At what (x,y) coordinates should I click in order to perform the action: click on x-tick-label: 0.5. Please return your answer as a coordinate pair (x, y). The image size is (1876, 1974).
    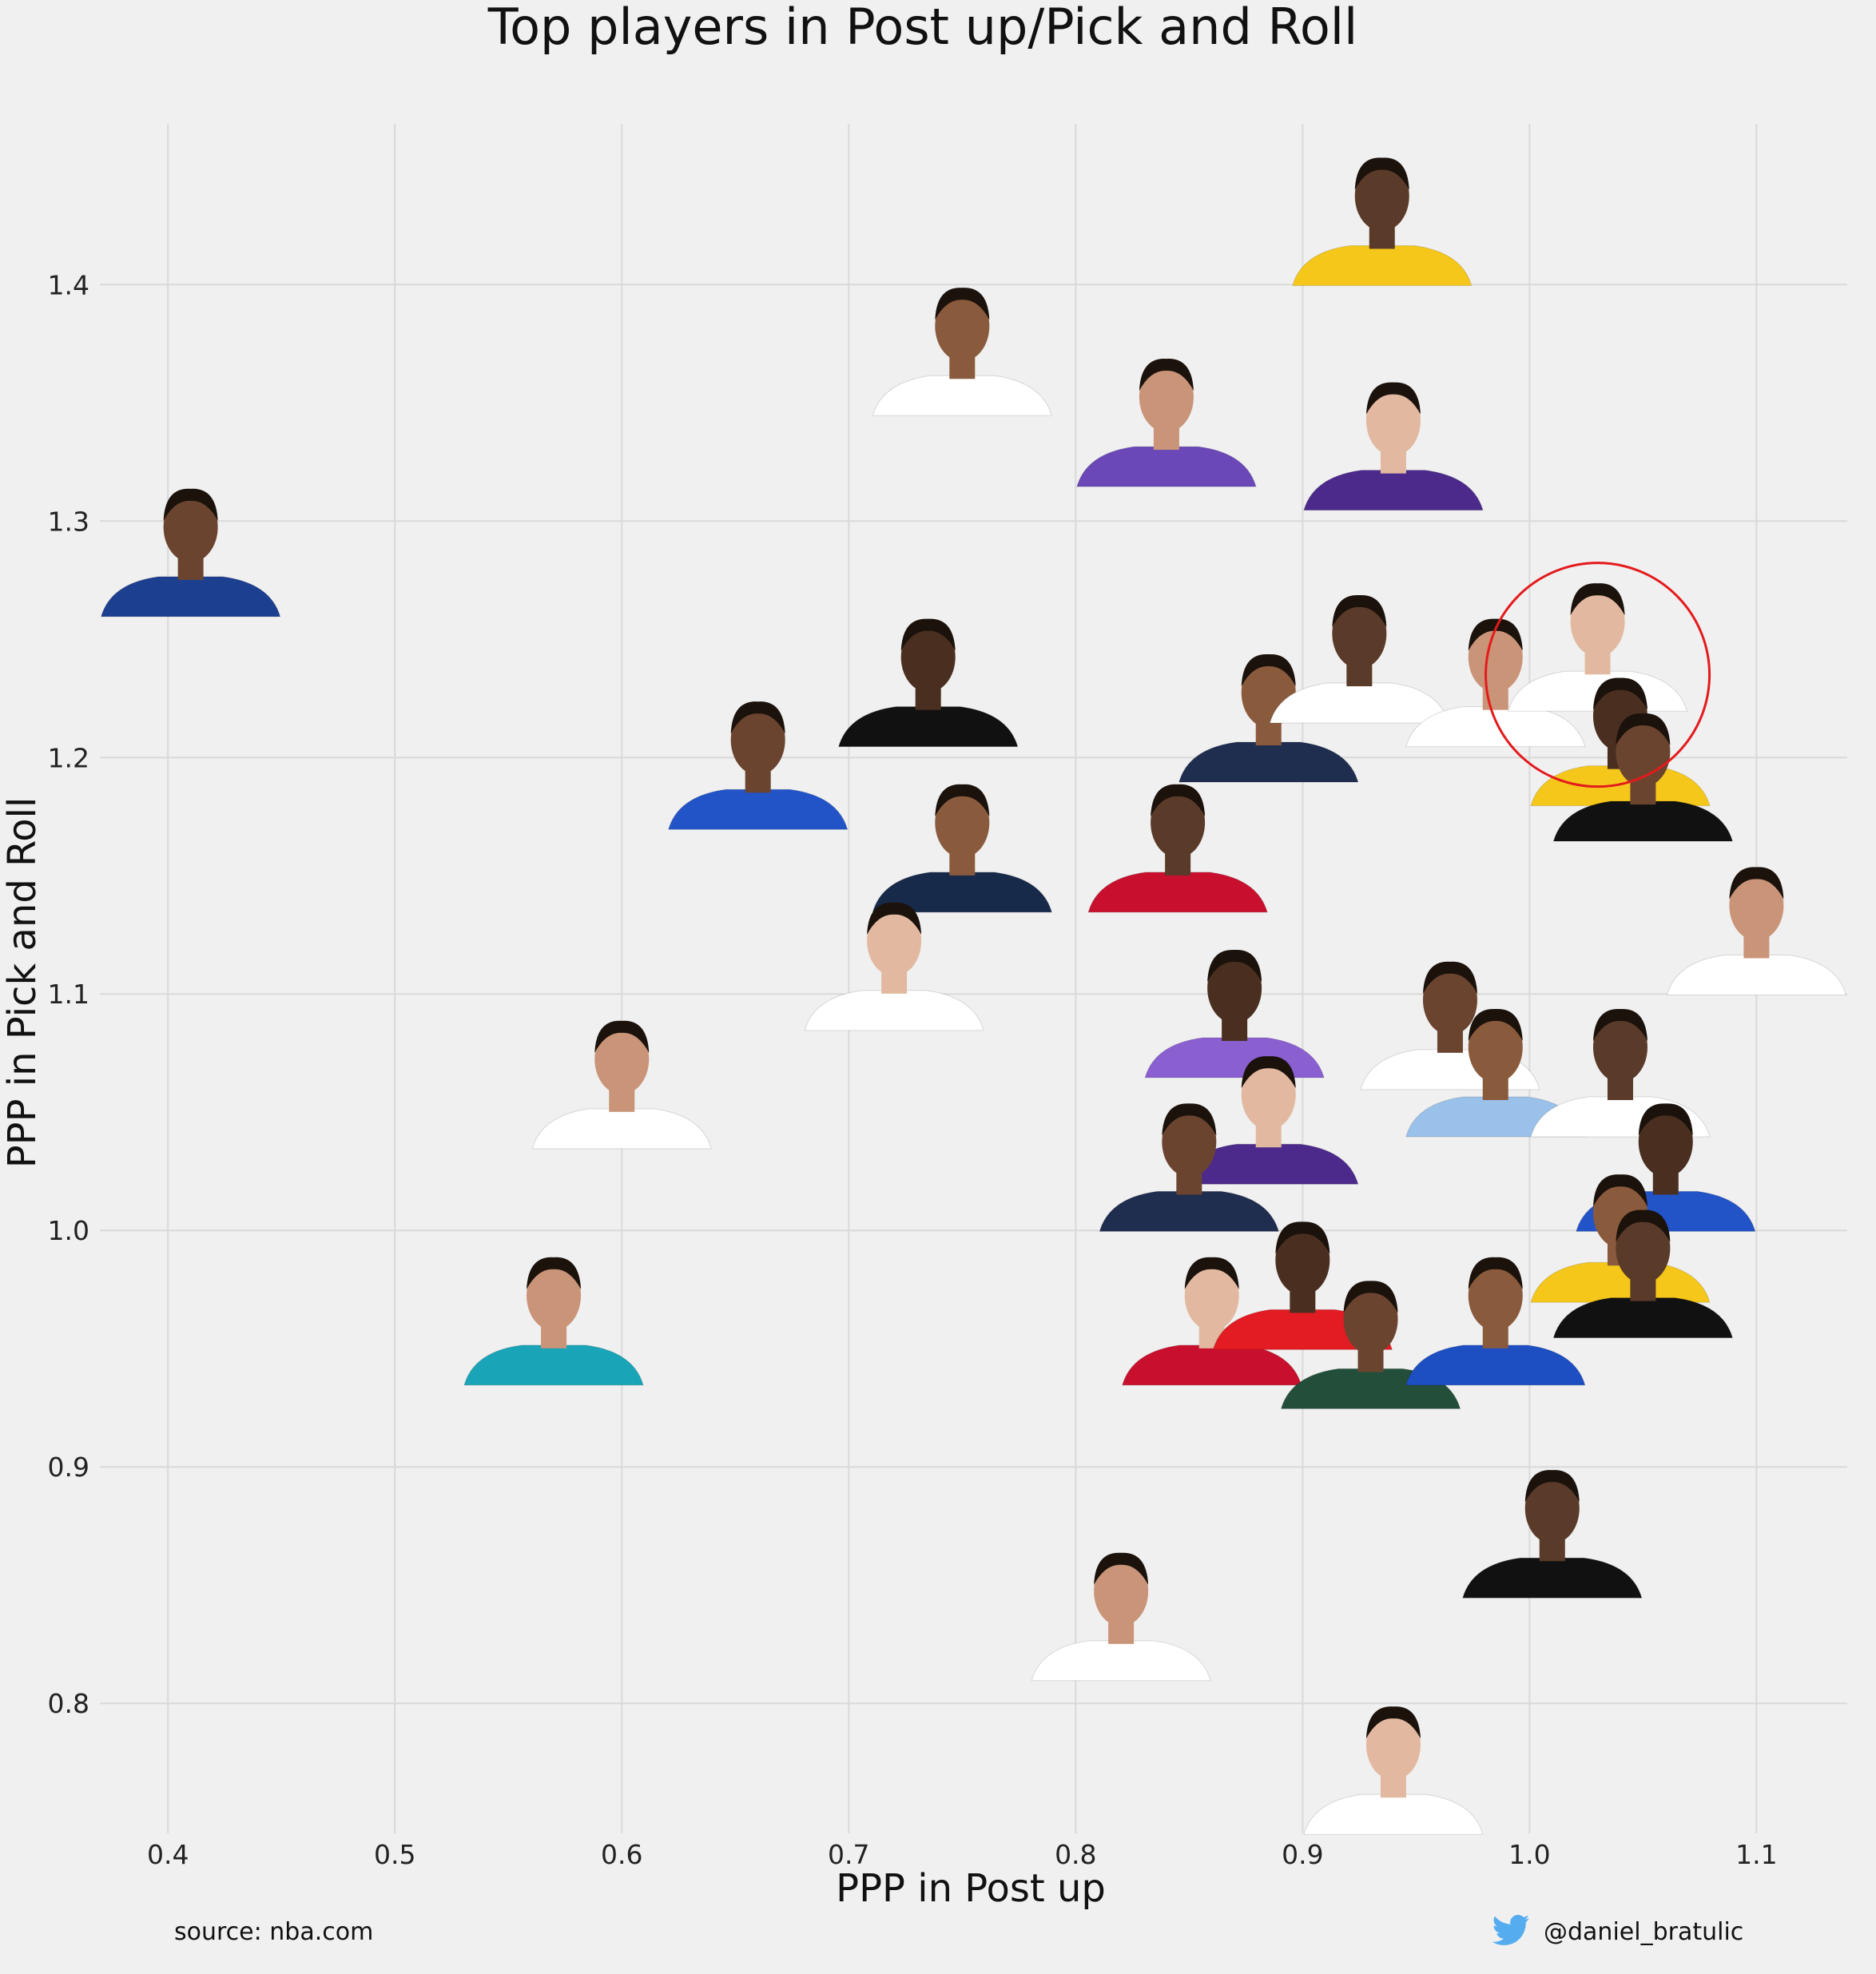
    Looking at the image, I should click on (394, 1854).